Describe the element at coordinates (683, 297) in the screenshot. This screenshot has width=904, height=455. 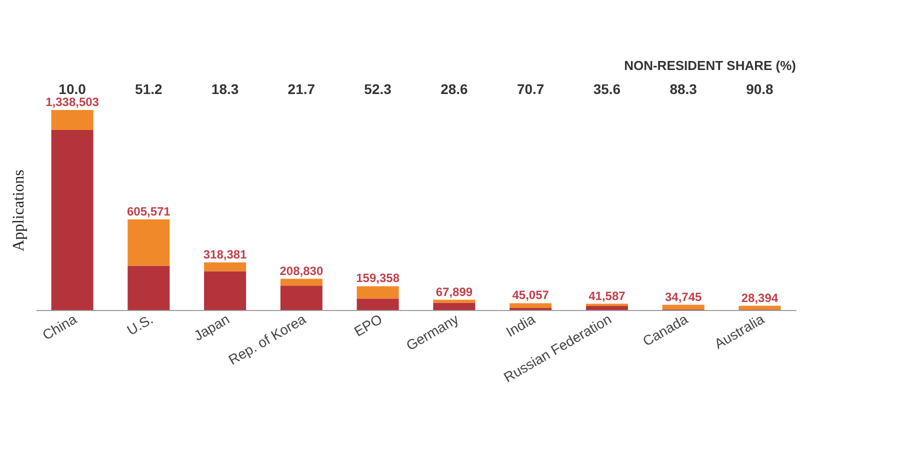
I see `annotation: 34,745` at that location.